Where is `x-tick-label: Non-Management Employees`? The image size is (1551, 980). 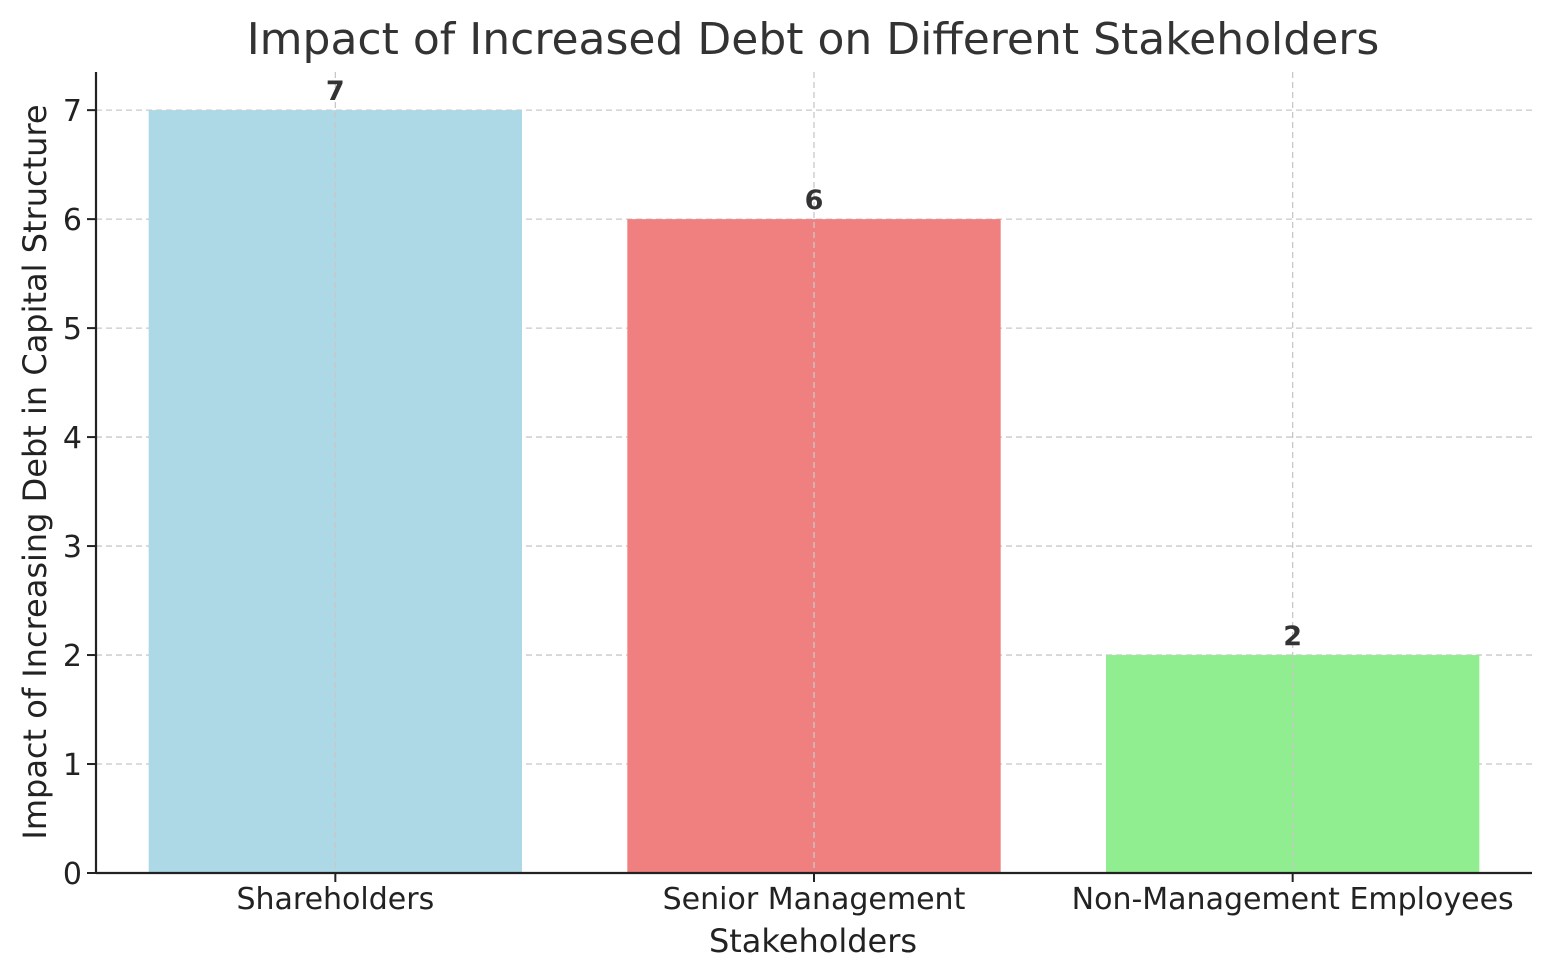 x-tick-label: Non-Management Employees is located at coordinates (1293, 899).